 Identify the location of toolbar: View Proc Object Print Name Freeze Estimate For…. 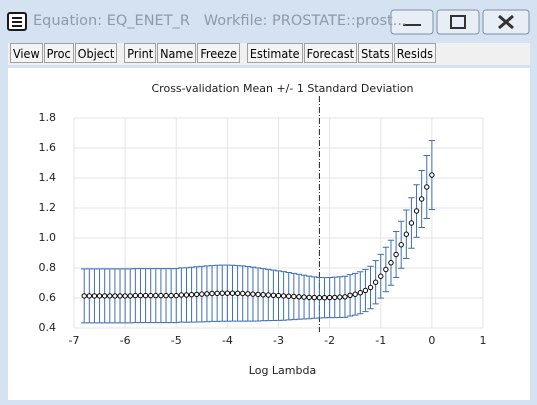
(269, 54).